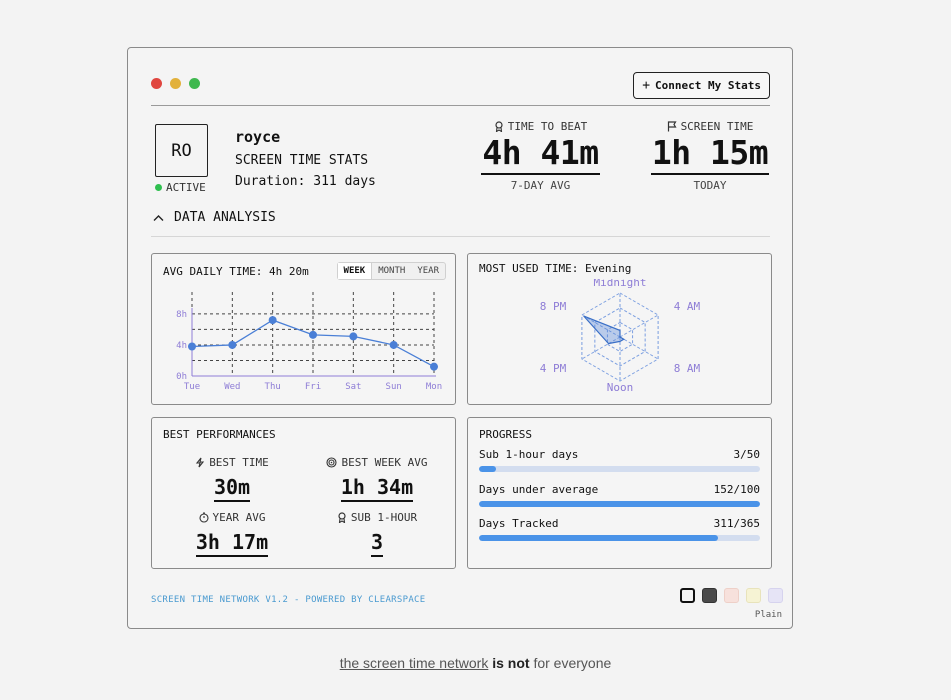 This screenshot has height=700, width=951. Describe the element at coordinates (687, 368) in the screenshot. I see `radar-axis-label: 8 AM` at that location.